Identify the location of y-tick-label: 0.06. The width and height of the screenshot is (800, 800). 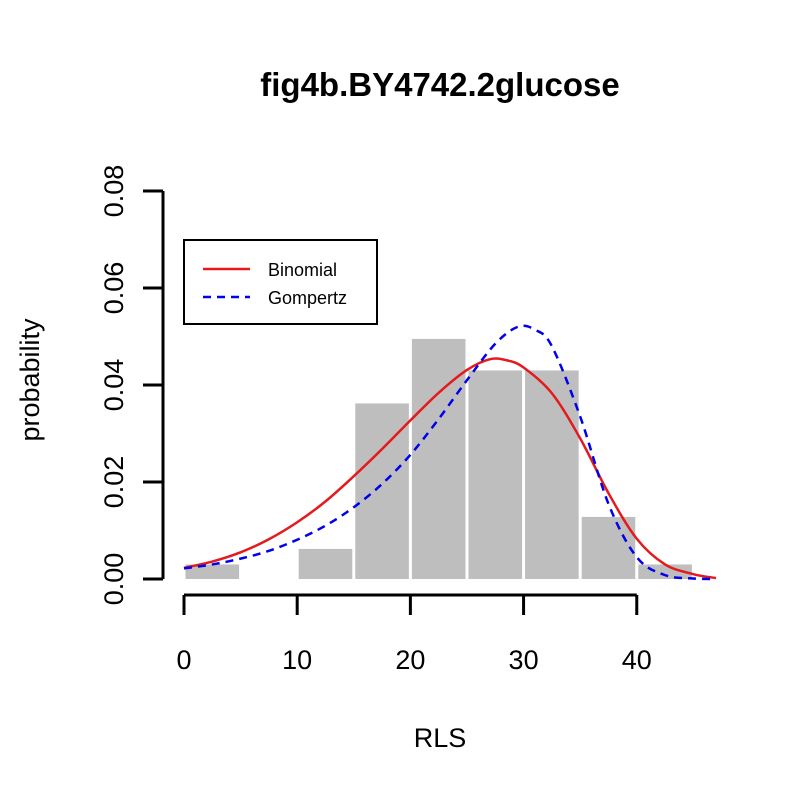
(114, 288).